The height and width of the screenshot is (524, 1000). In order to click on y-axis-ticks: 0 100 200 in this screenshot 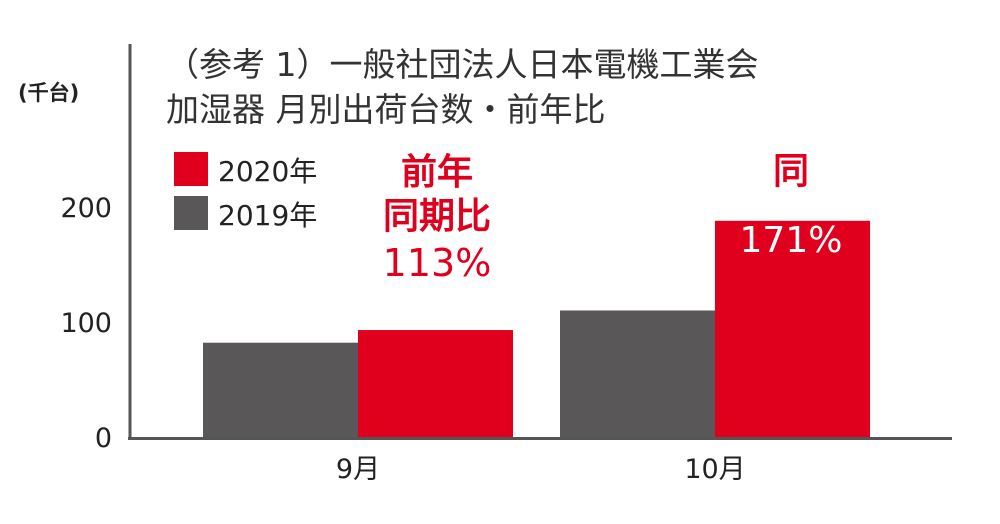, I will do `click(86, 323)`.